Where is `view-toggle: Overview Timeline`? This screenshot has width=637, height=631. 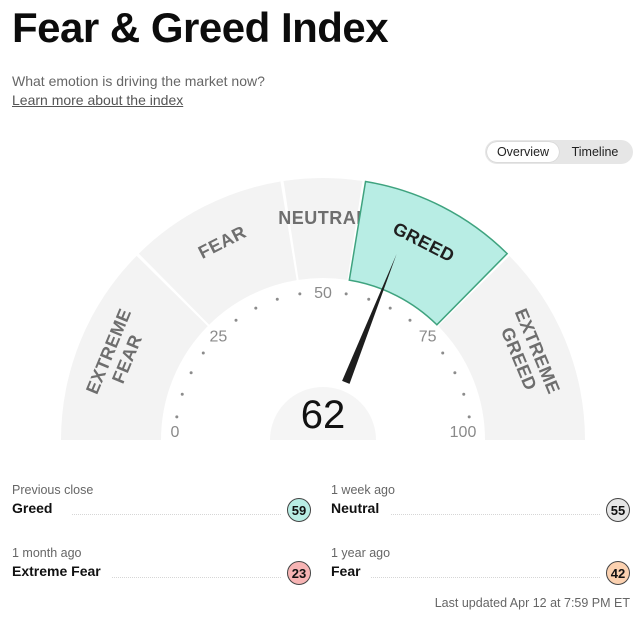 view-toggle: Overview Timeline is located at coordinates (559, 152).